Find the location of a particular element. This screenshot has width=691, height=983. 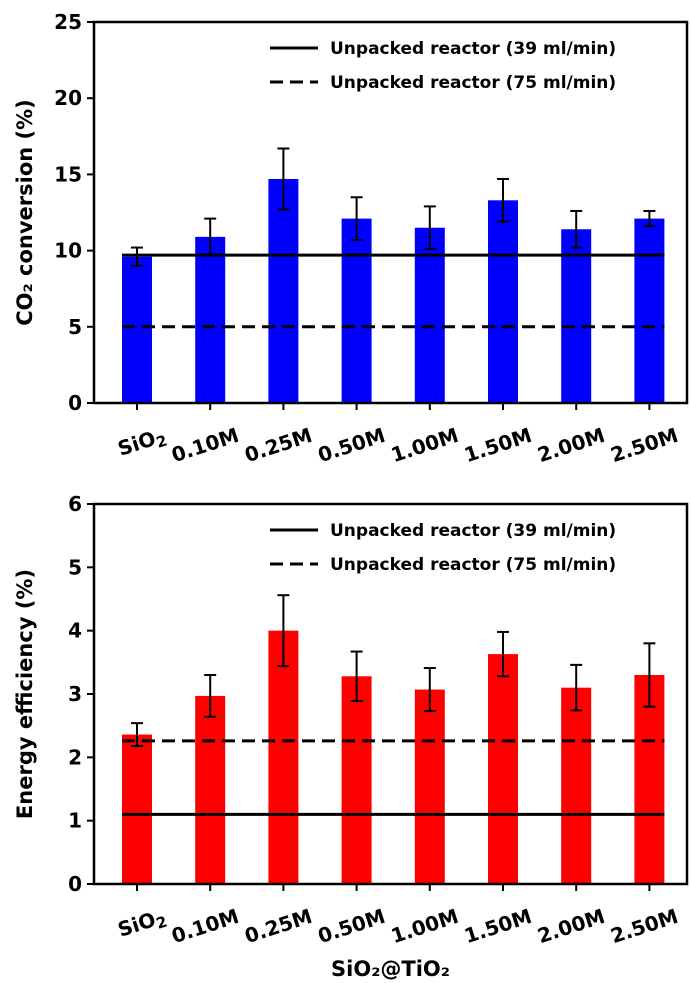

y-tick-label: 1 is located at coordinates (75, 821).